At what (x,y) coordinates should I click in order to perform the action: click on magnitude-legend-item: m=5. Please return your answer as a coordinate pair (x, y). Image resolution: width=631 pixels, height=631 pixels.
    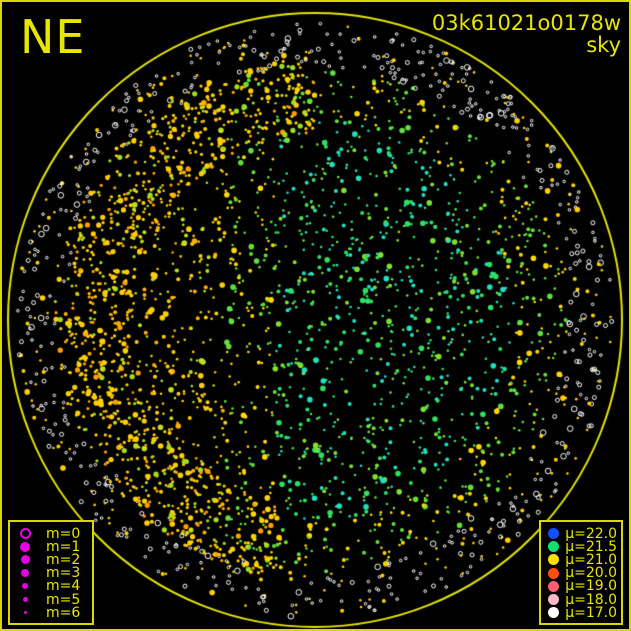
    Looking at the image, I should click on (51, 599).